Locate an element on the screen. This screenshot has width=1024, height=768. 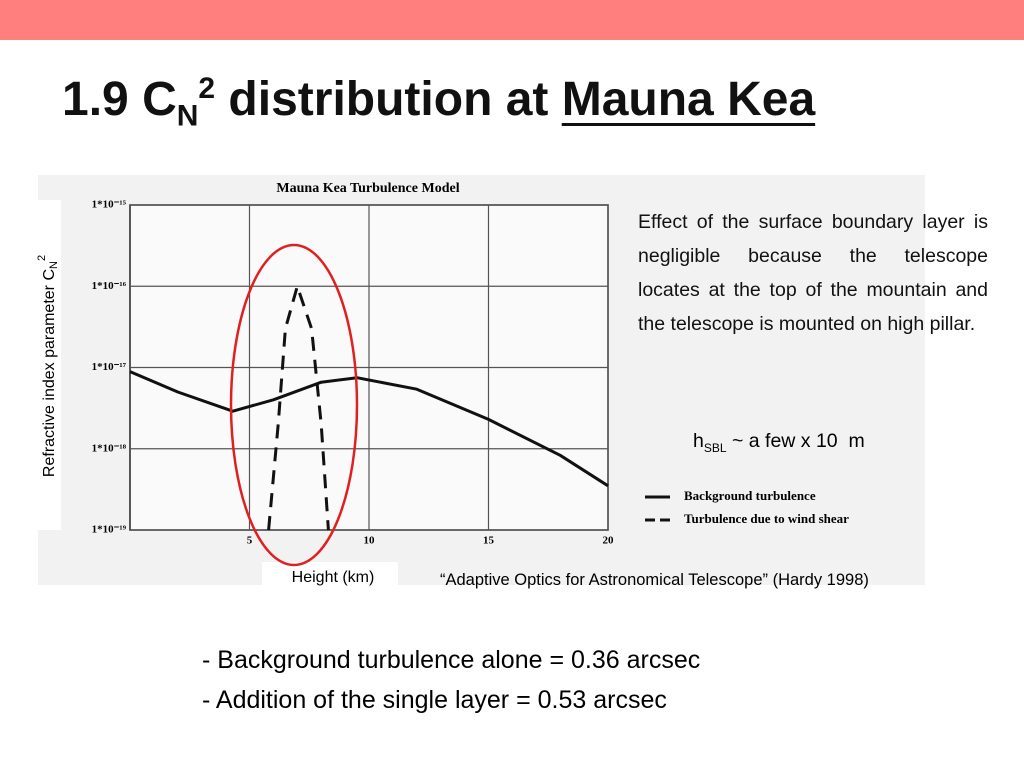
chart-title: Mauna Kea Turbulence Model is located at coordinates (367, 188).